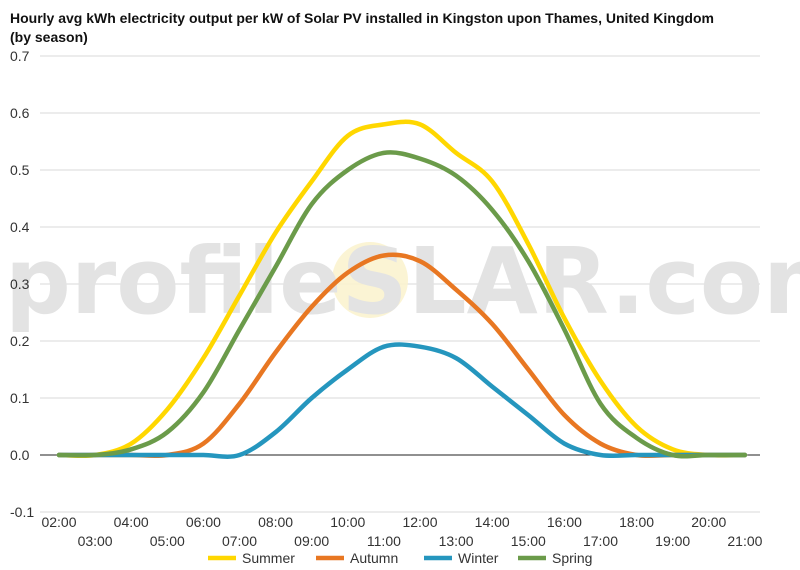  What do you see at coordinates (604, 281) in the screenshot?
I see `watermark-text-right: LAR.com` at bounding box center [604, 281].